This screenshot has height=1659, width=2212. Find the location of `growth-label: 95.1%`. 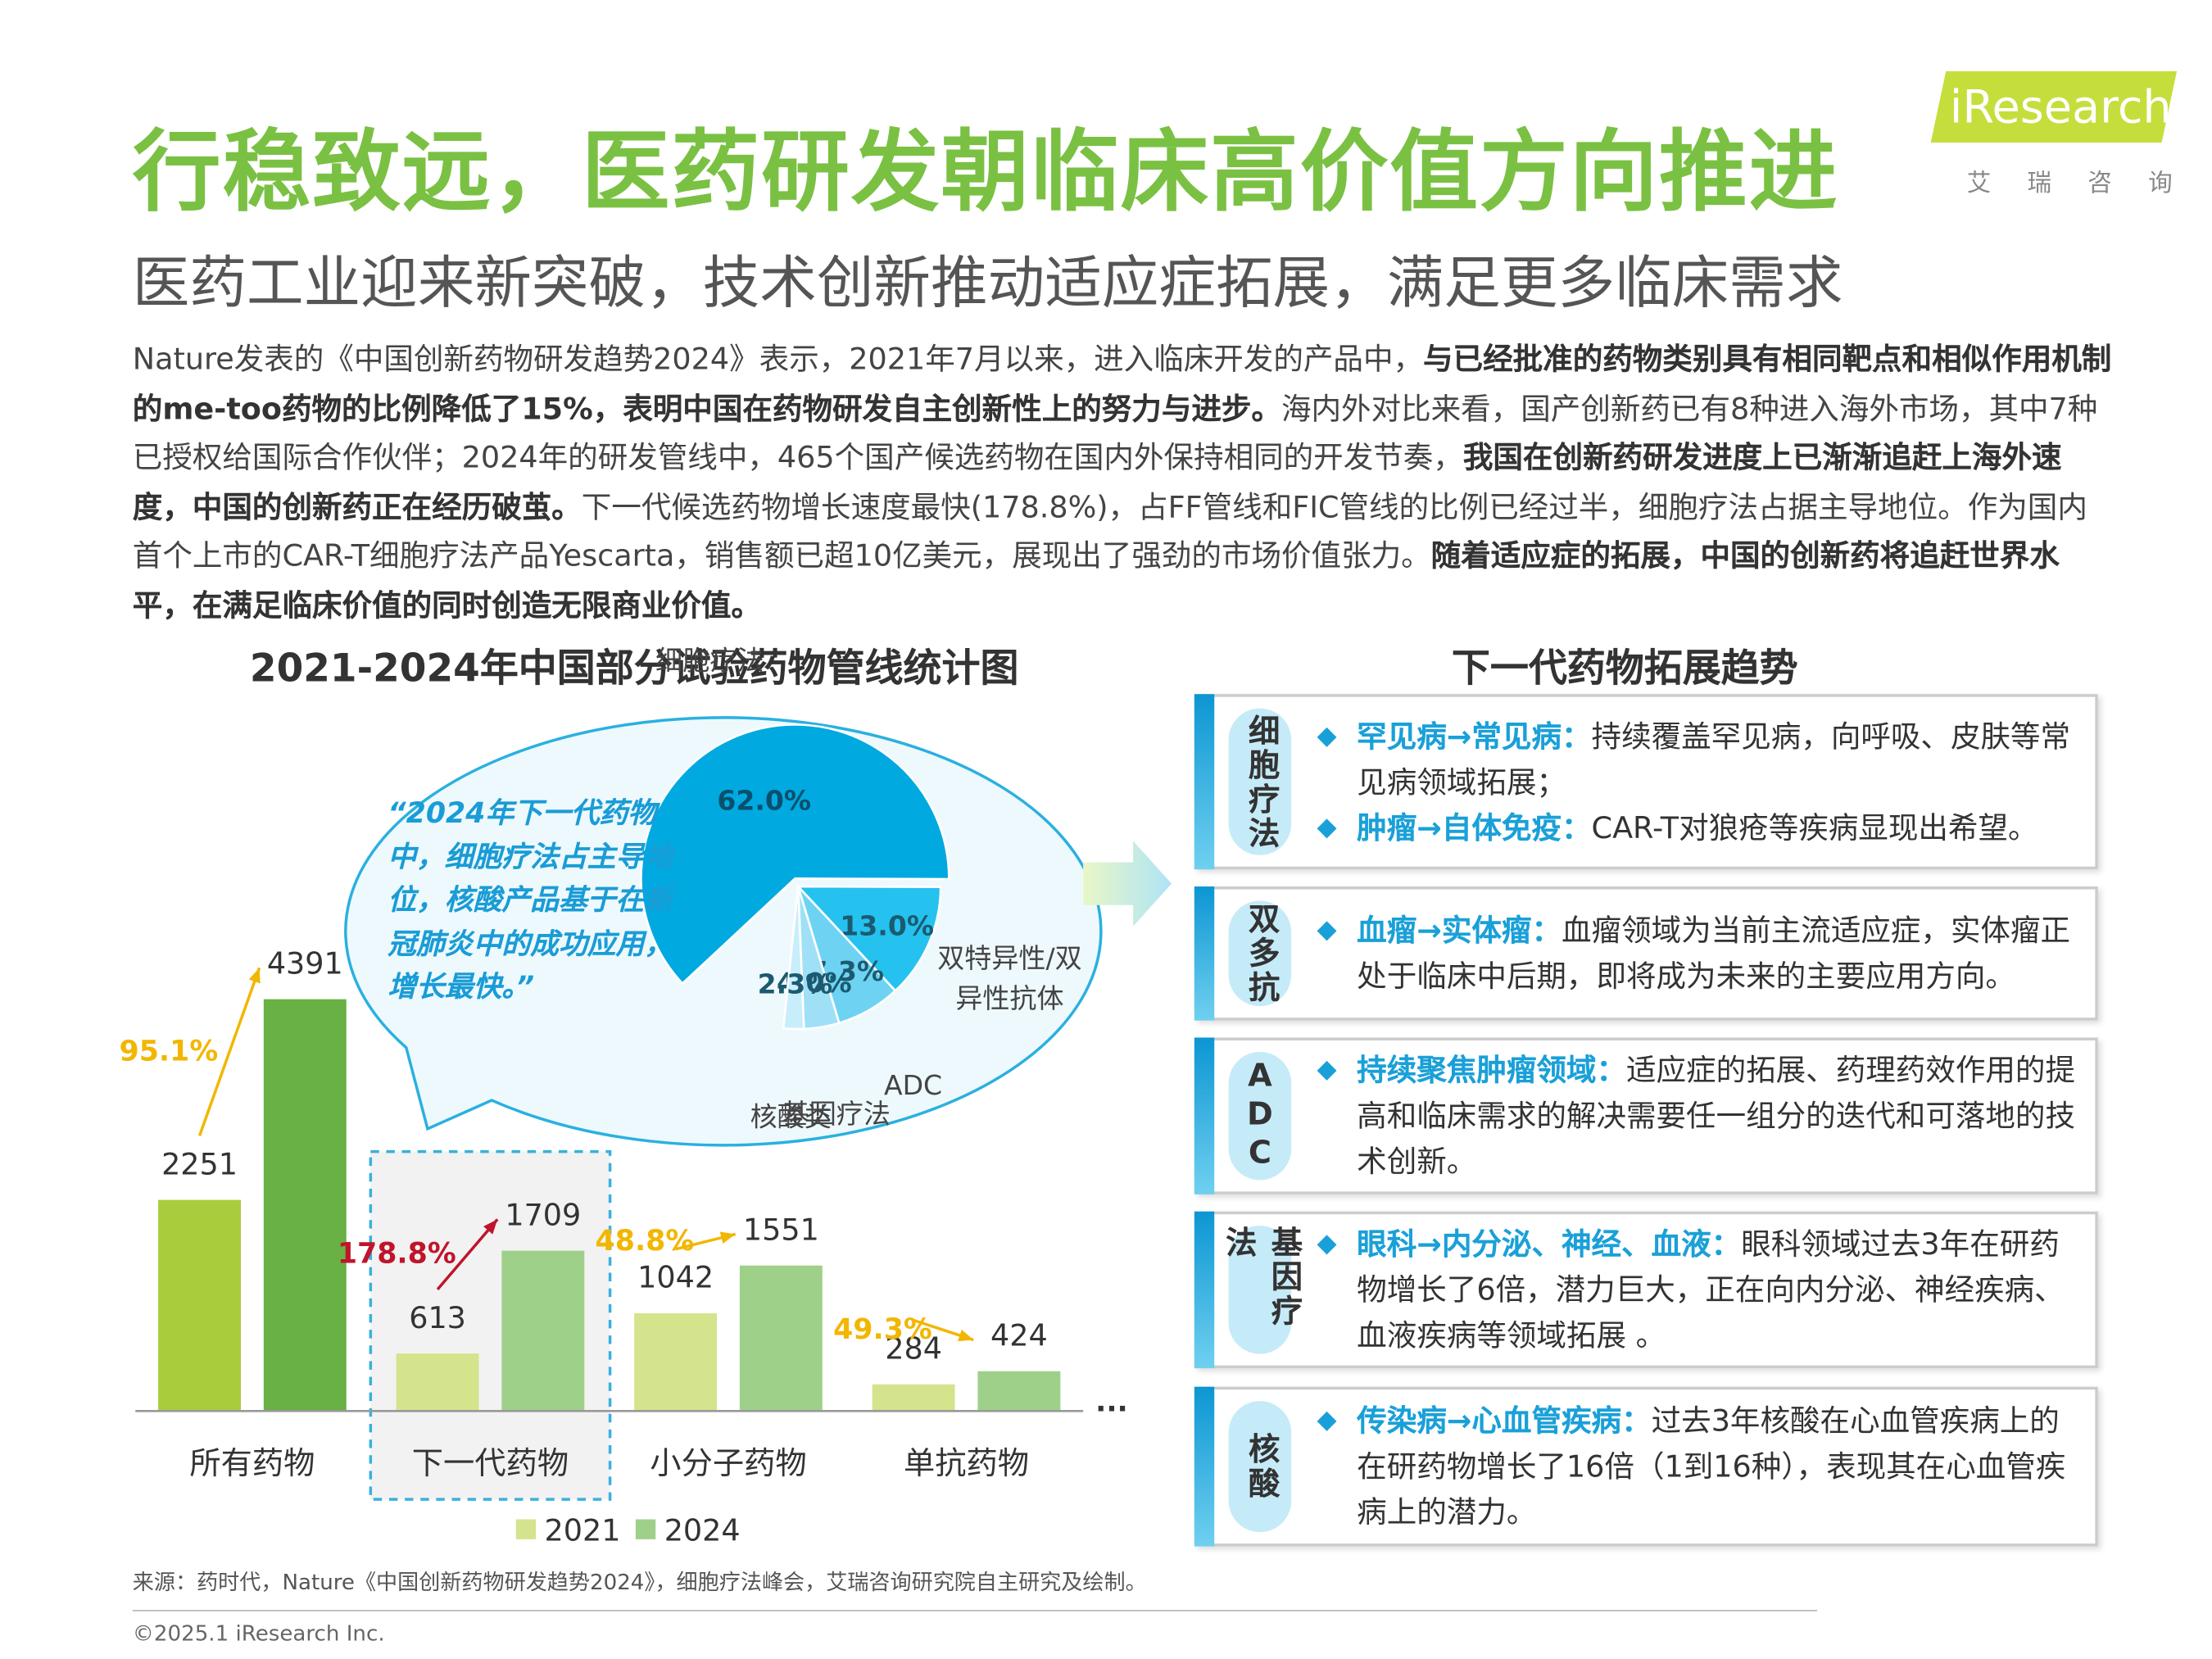

growth-label: 95.1% is located at coordinates (169, 1051).